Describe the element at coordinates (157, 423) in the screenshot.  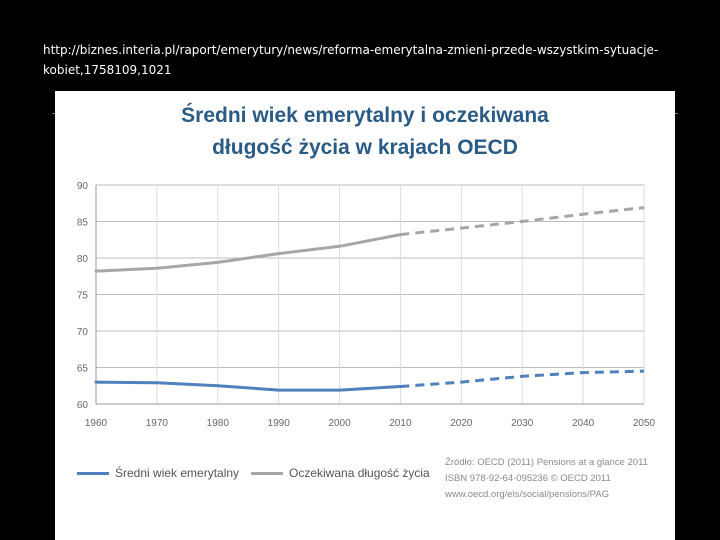
I see `x-tick-label-1970: 1970` at that location.